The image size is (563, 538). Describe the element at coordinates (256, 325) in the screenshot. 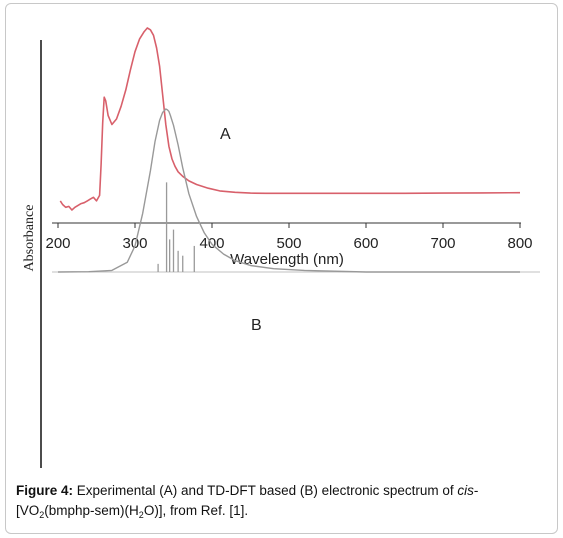

I see `panel-label-b: B` at that location.